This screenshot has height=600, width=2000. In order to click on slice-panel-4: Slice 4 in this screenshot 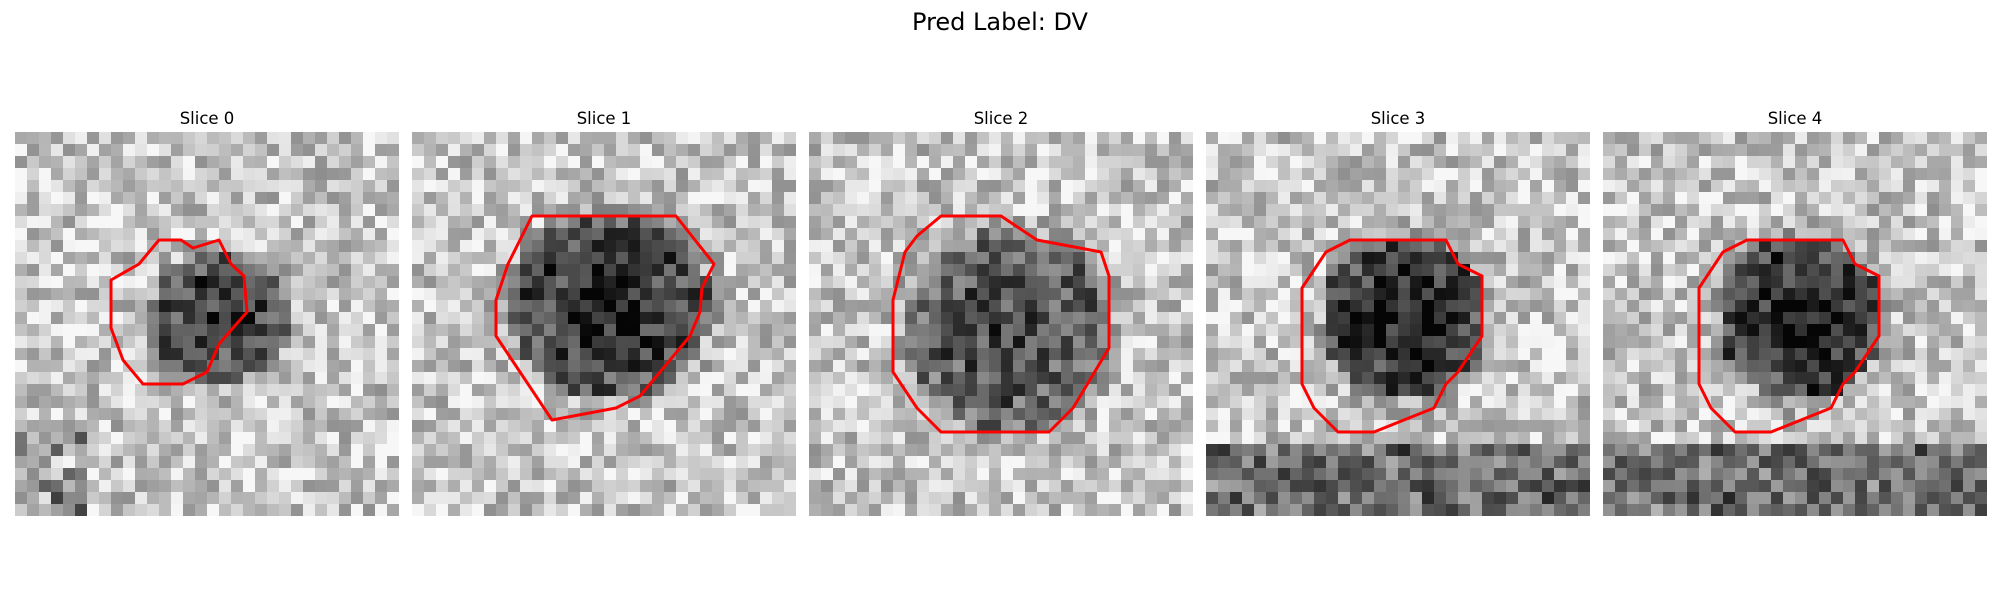, I will do `click(1795, 312)`.